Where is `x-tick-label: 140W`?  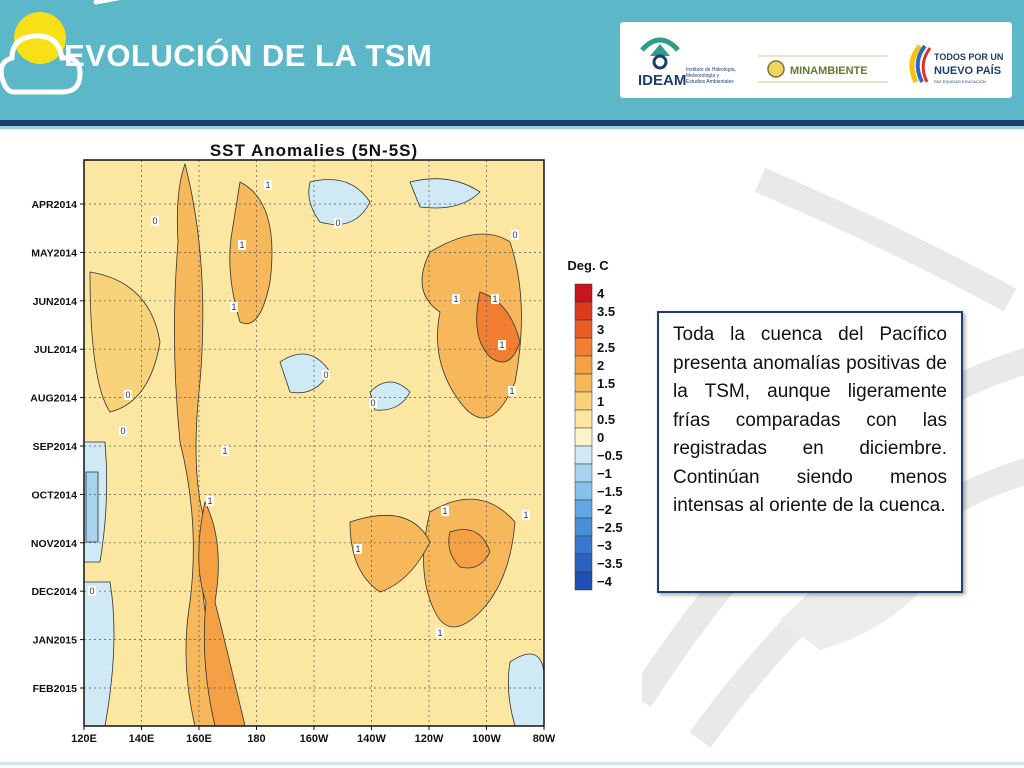 x-tick-label: 140W is located at coordinates (371, 739).